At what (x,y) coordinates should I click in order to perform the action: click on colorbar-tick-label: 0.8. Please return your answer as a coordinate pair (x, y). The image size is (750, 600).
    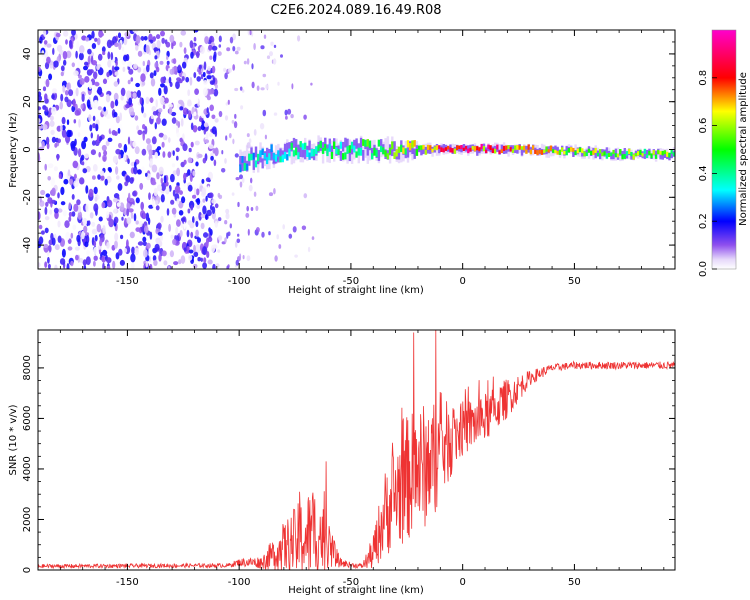
    Looking at the image, I should click on (703, 78).